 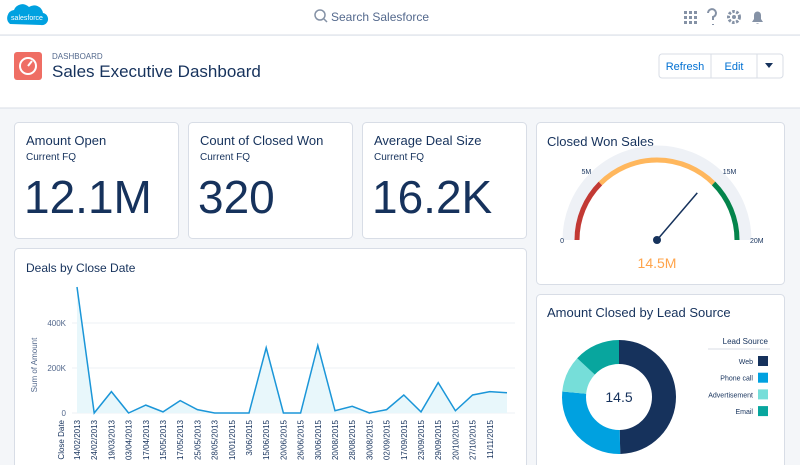 I want to click on y-tick-label: 200K, so click(x=56, y=368).